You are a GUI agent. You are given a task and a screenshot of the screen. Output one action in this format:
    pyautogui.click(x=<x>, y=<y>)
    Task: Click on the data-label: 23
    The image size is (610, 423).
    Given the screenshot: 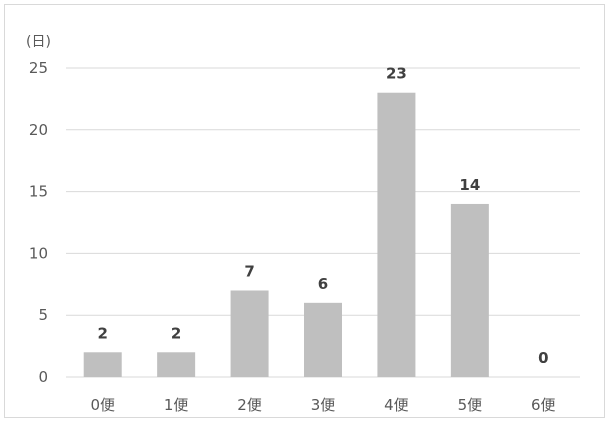 What is the action you would take?
    pyautogui.click(x=396, y=74)
    